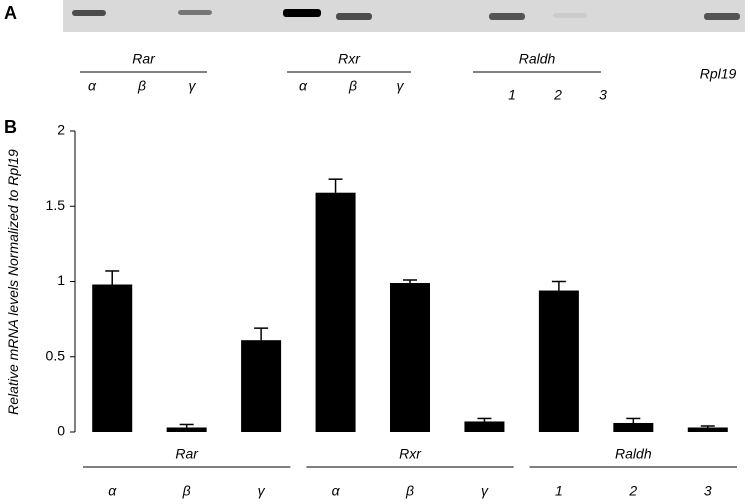 Image resolution: width=750 pixels, height=504 pixels. What do you see at coordinates (10, 127) in the screenshot?
I see `panel-label: B` at bounding box center [10, 127].